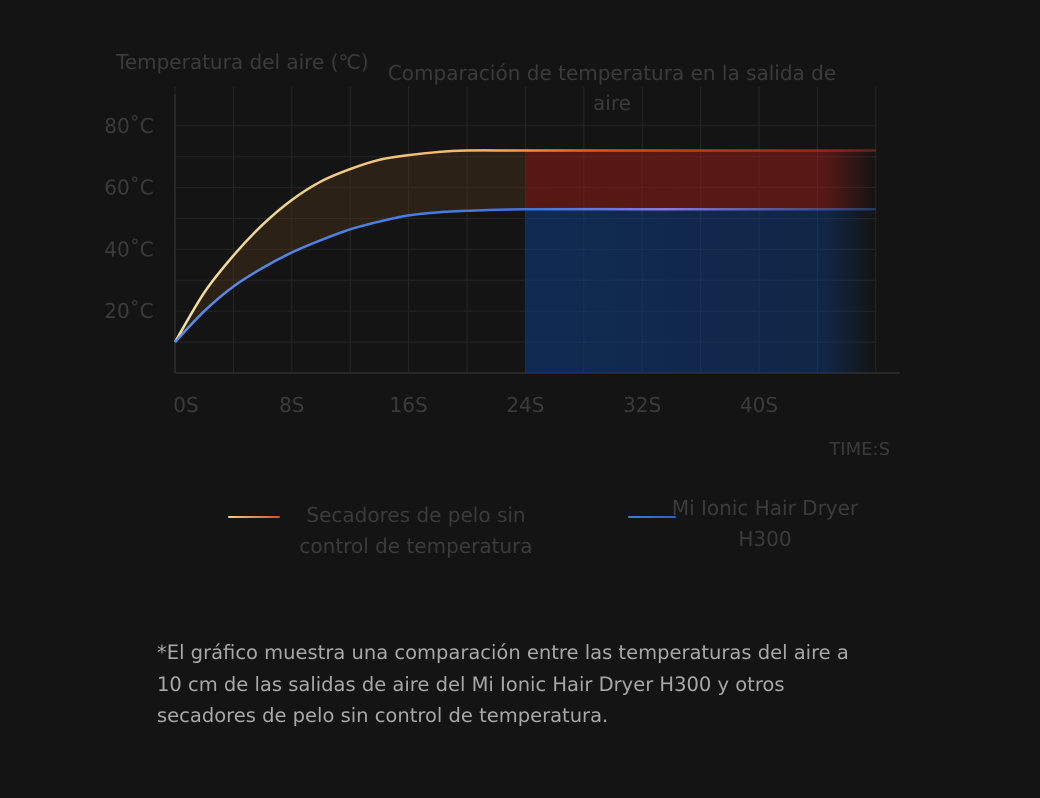 The height and width of the screenshot is (798, 1040). Describe the element at coordinates (350, 246) in the screenshot. I see `temperature-gap-band` at that location.